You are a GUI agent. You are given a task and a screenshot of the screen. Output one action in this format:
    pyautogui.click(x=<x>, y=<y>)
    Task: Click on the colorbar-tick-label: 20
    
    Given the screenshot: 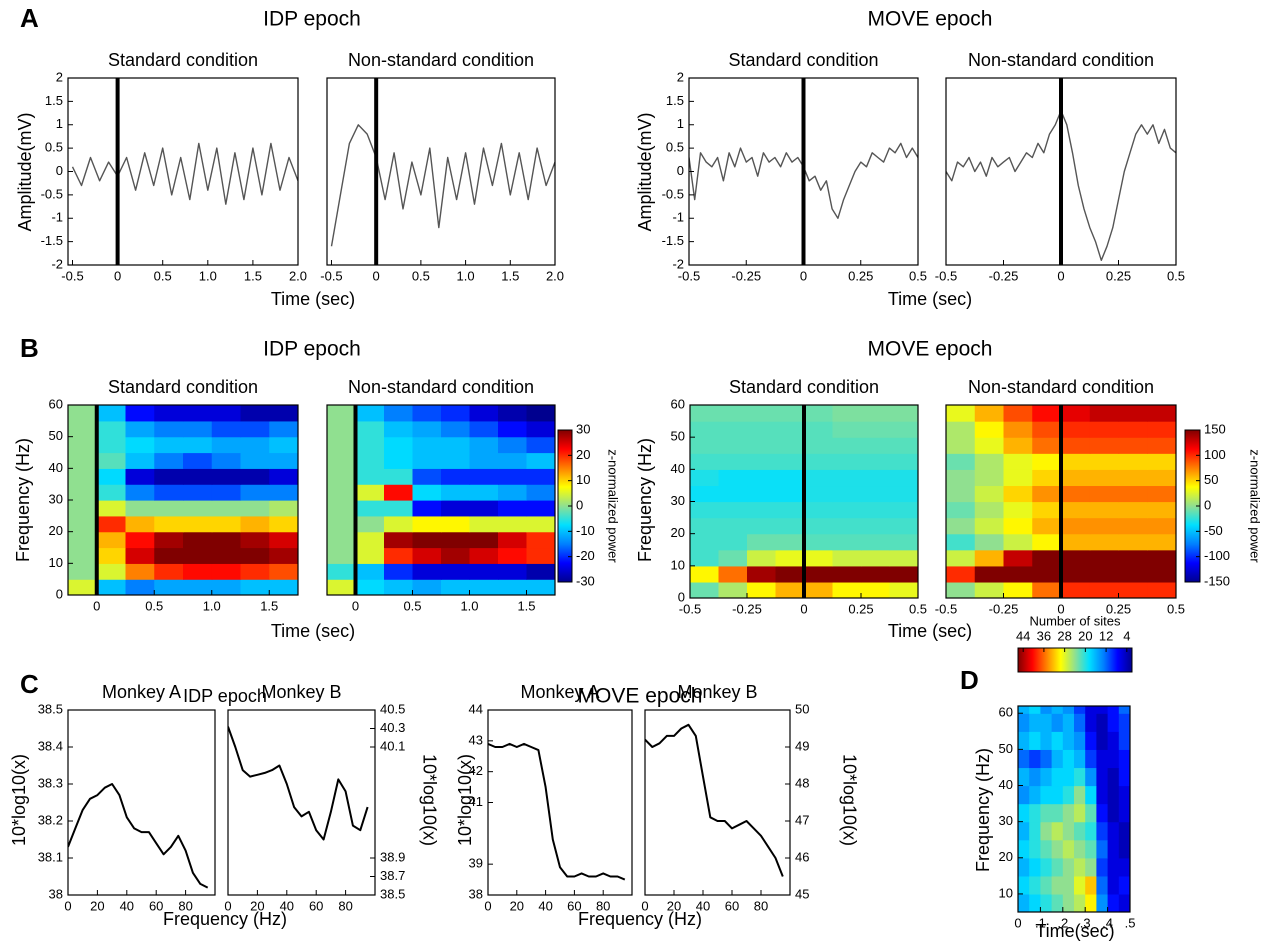 What is the action you would take?
    pyautogui.click(x=1085, y=635)
    